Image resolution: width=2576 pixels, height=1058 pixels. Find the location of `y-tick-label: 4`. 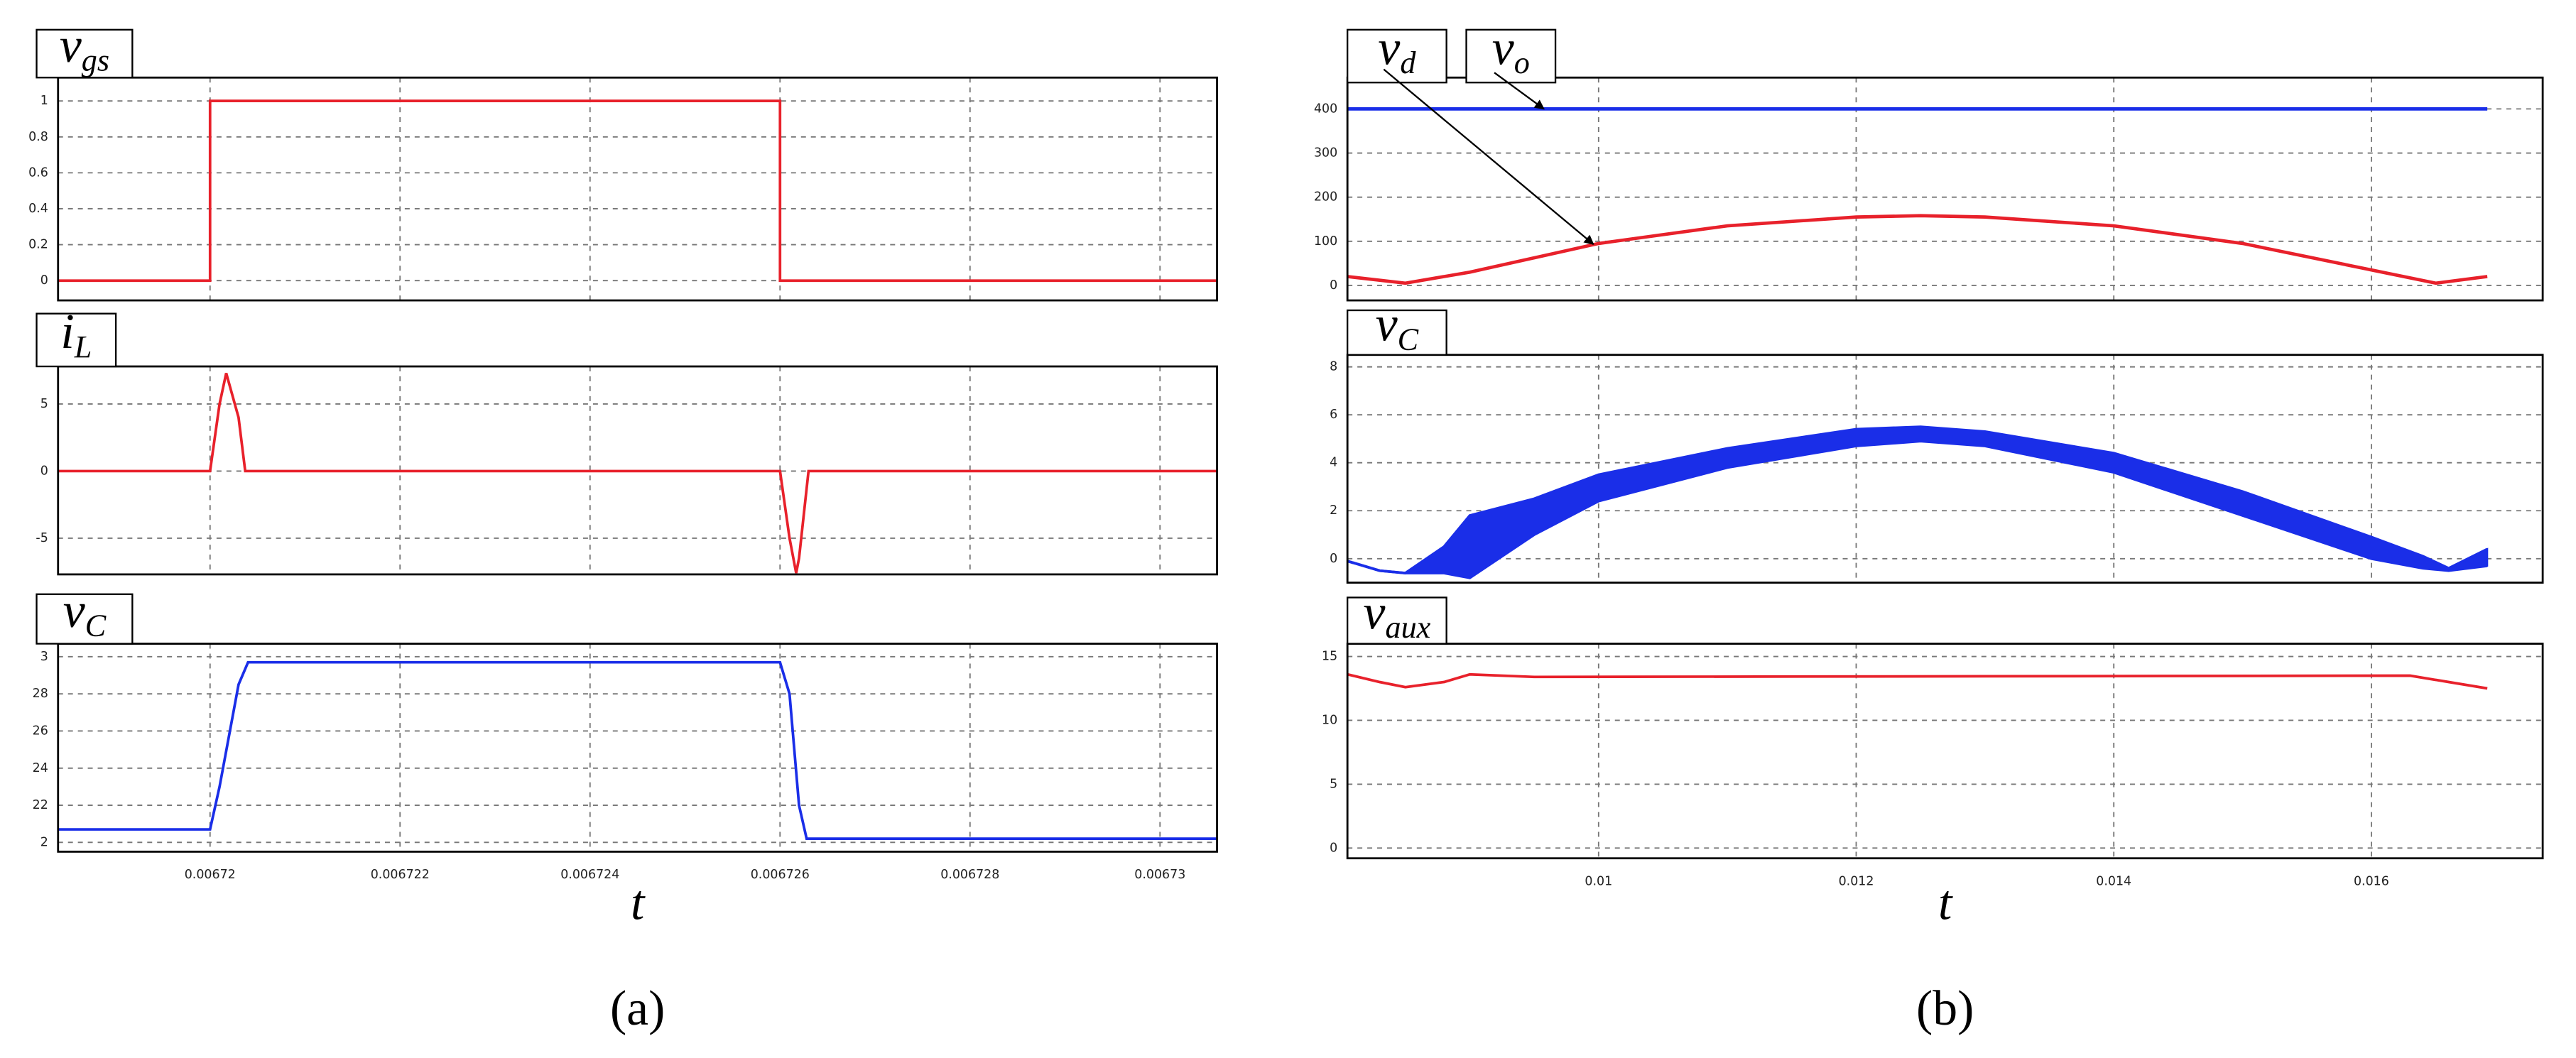

y-tick-label: 4 is located at coordinates (1334, 463).